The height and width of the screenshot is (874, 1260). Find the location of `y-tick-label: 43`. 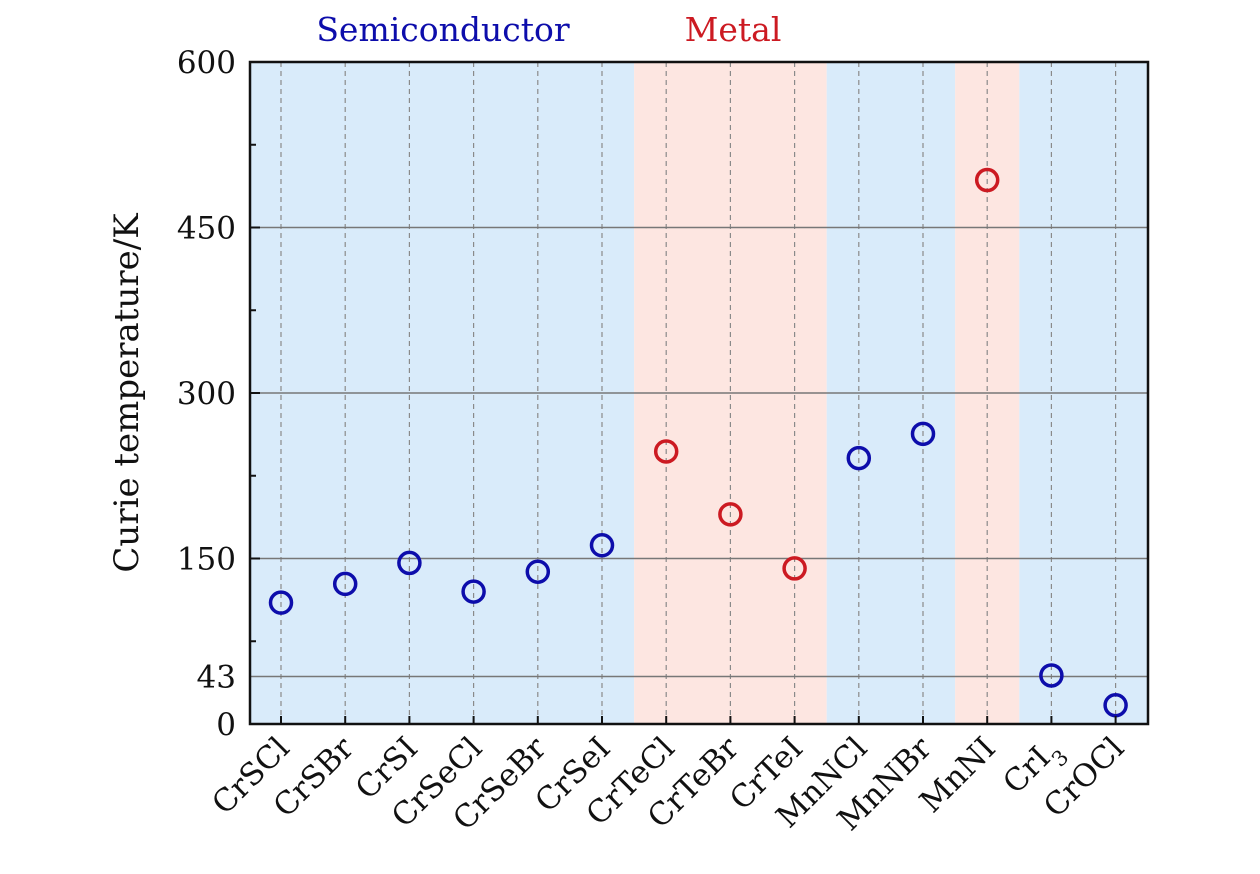

y-tick-label: 43 is located at coordinates (216, 678).